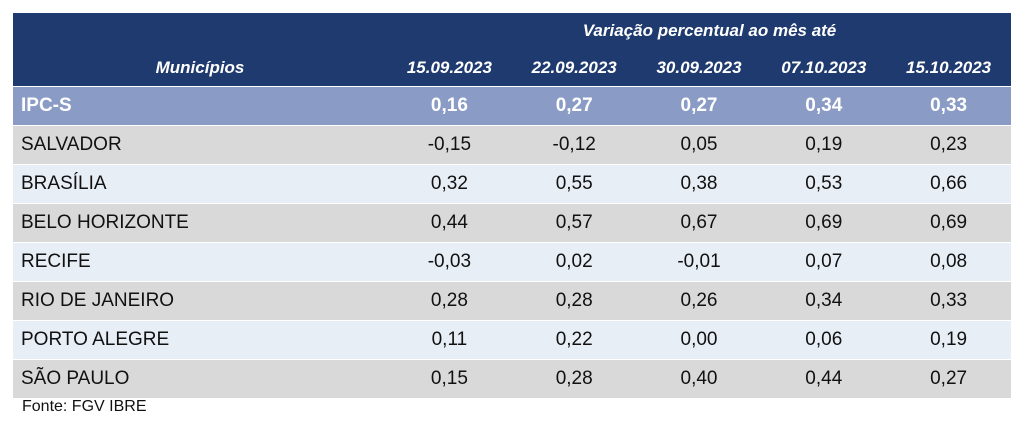  I want to click on row-value: 0,53, so click(824, 183).